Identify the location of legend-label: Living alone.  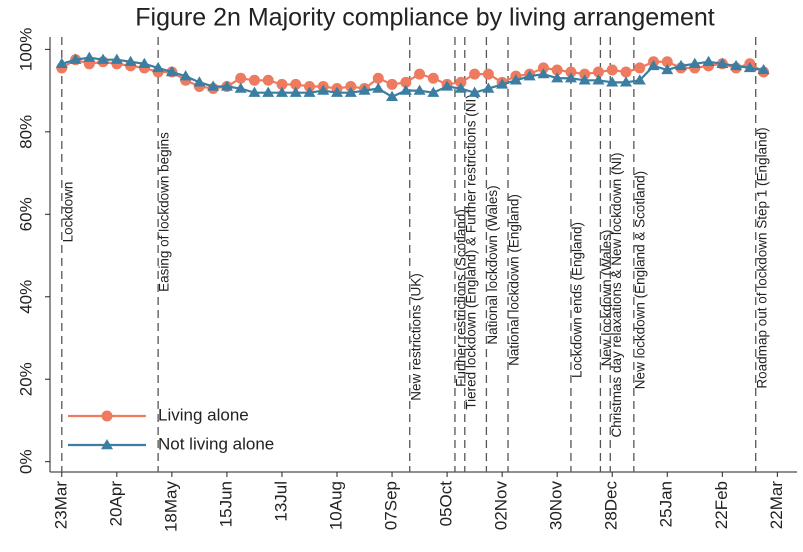
(203, 414).